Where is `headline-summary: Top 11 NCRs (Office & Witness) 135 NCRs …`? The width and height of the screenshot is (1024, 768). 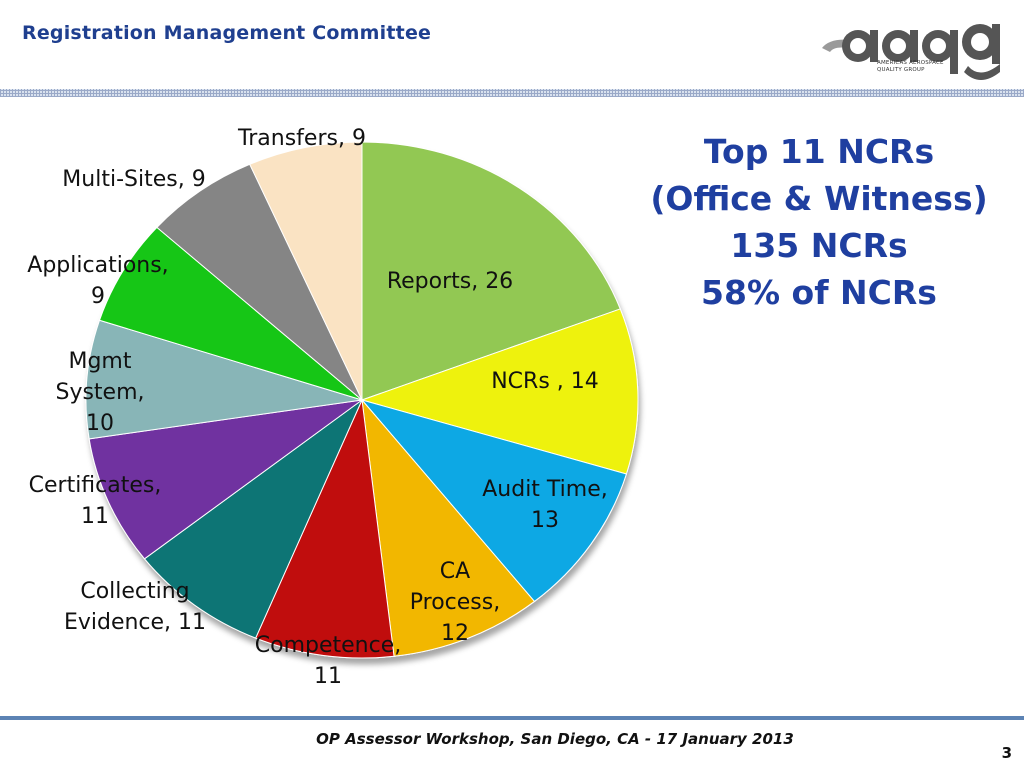
headline-summary: Top 11 NCRs (Office & Witness) 135 NCRs … is located at coordinates (814, 222).